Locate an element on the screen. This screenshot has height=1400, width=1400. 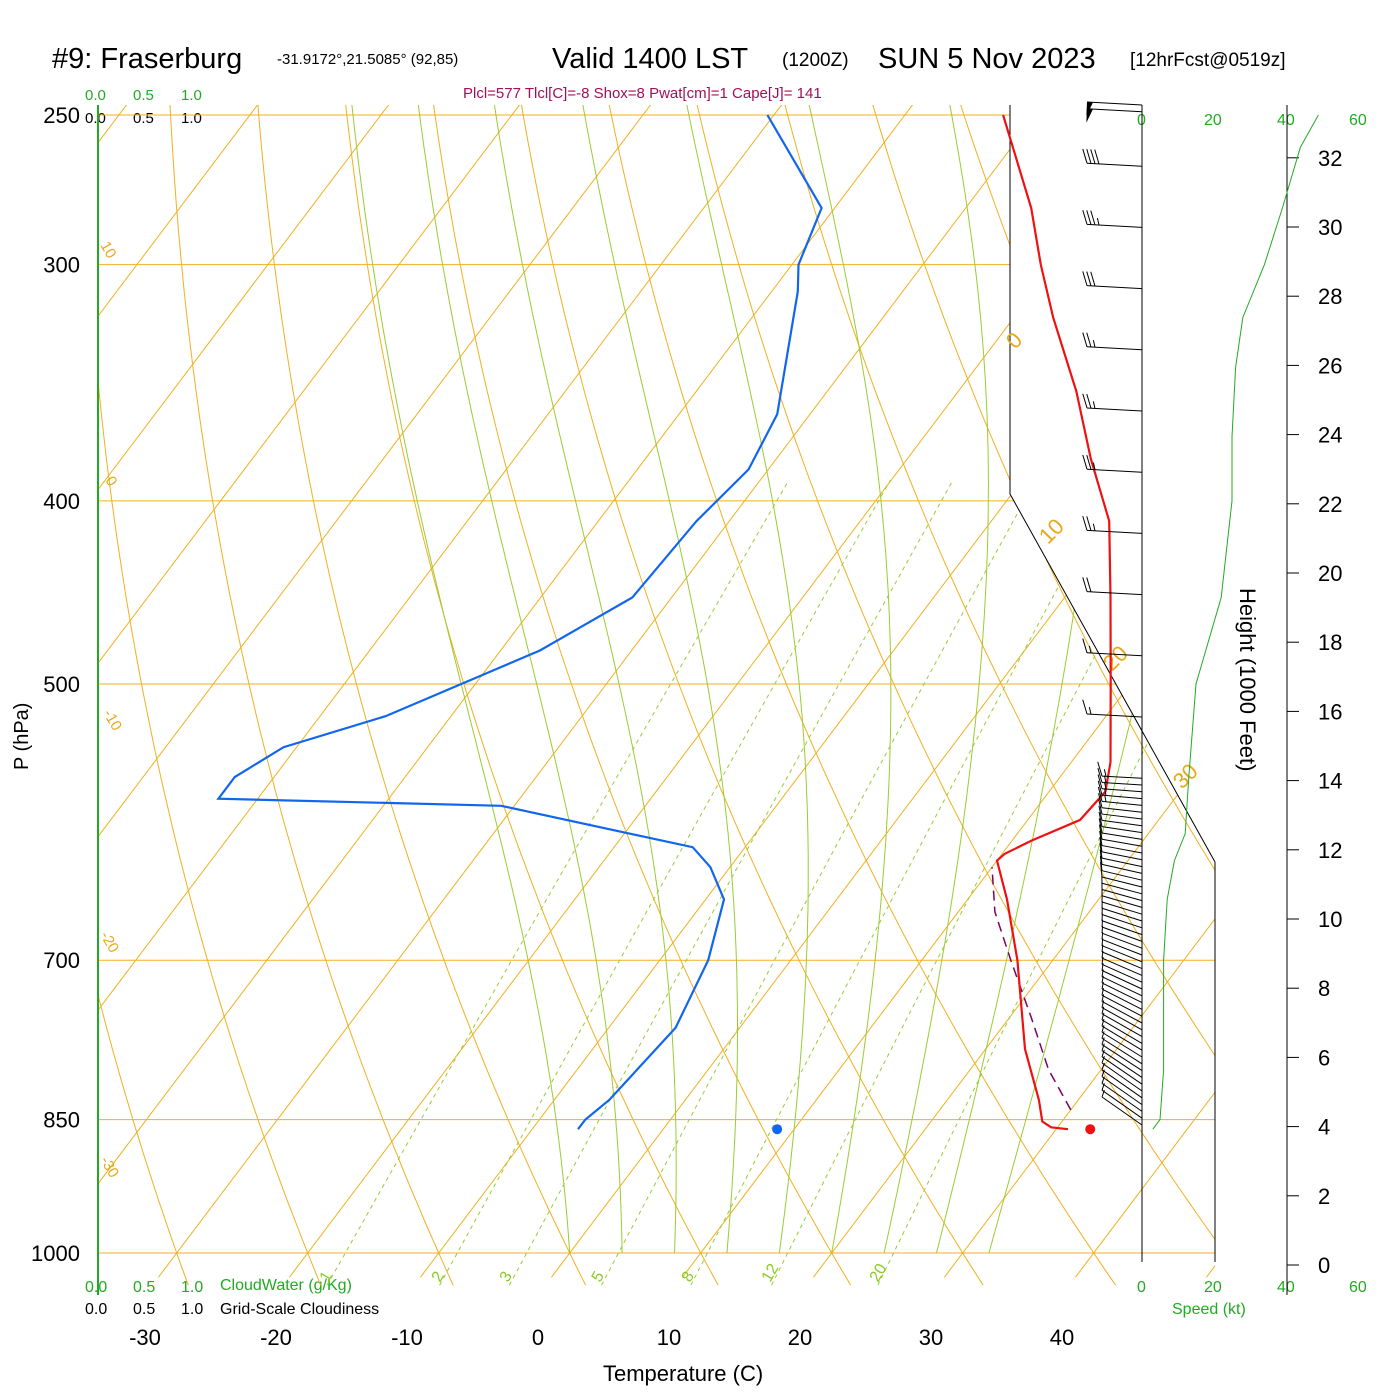
wind-speed-curve is located at coordinates (1235, 622).